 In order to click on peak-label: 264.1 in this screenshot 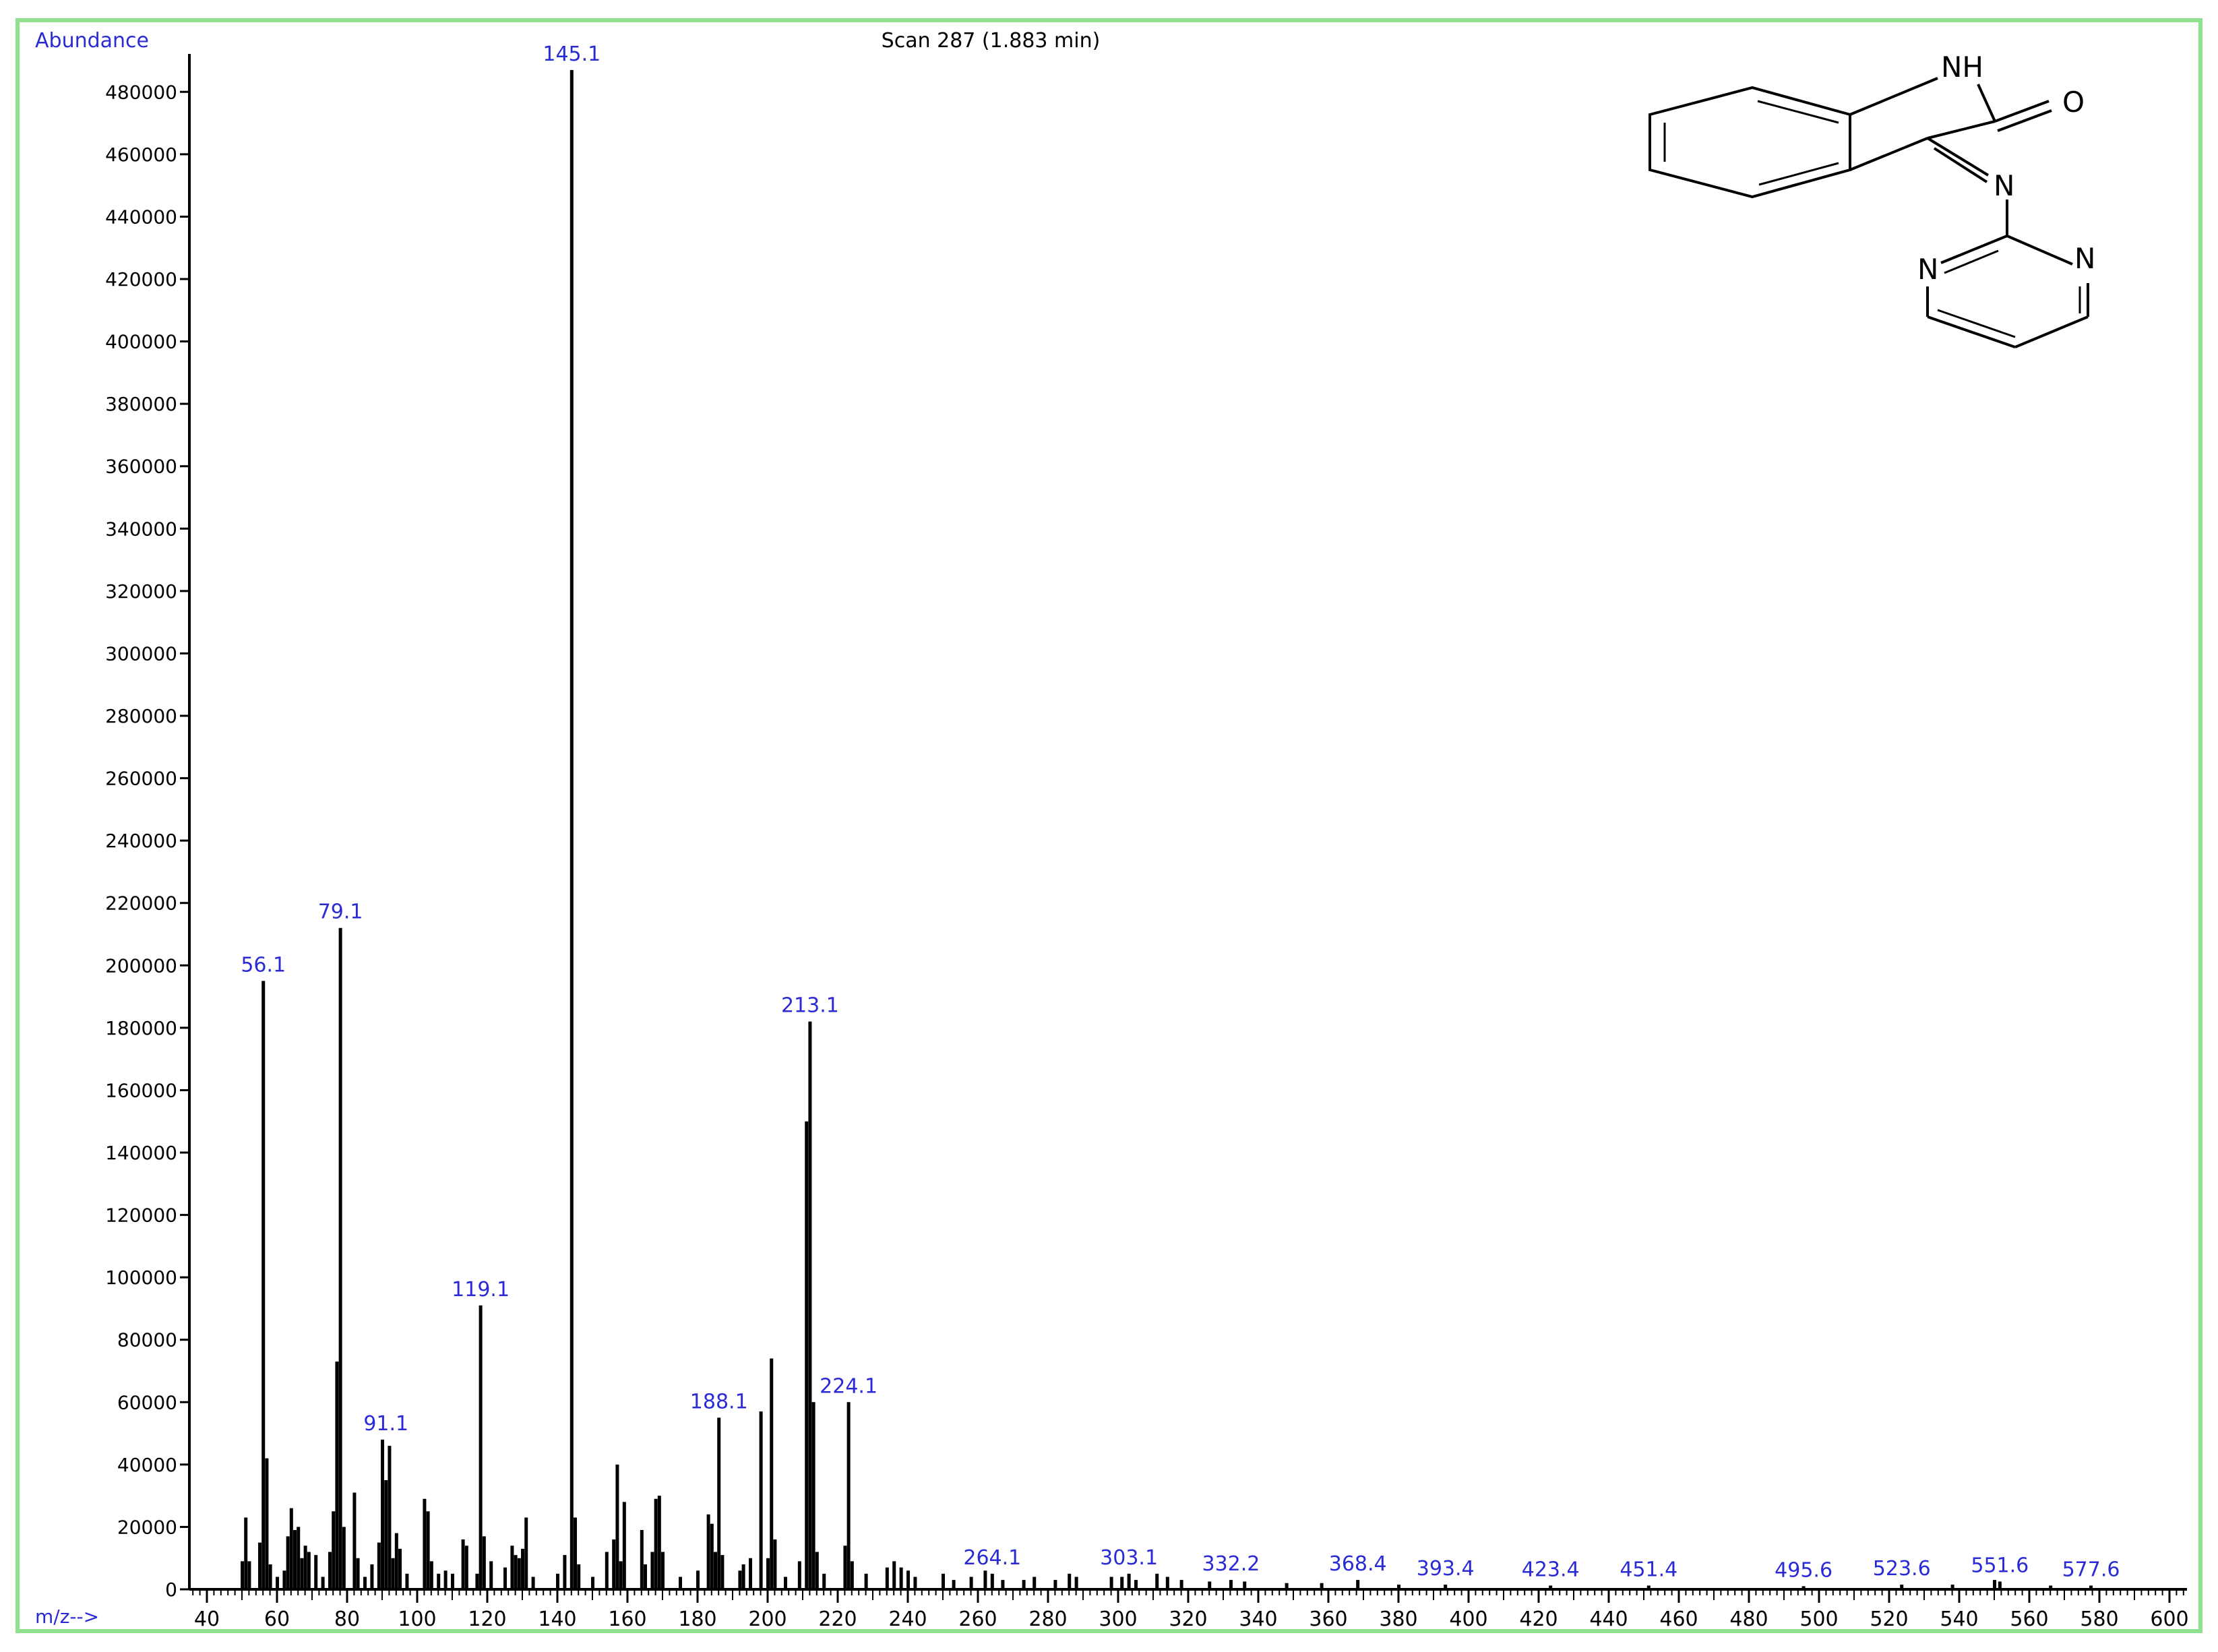, I will do `click(992, 1558)`.